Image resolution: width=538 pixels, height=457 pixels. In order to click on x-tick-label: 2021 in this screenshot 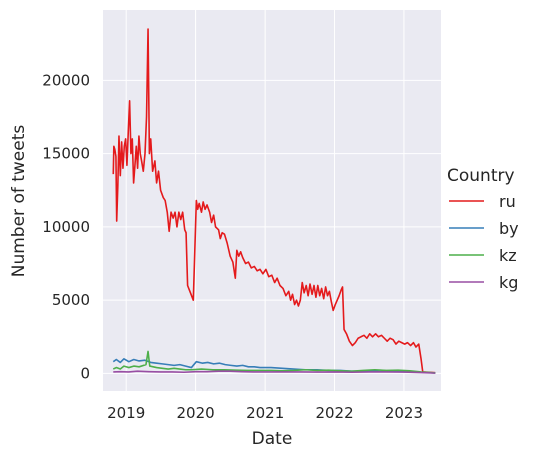, I will do `click(265, 413)`.